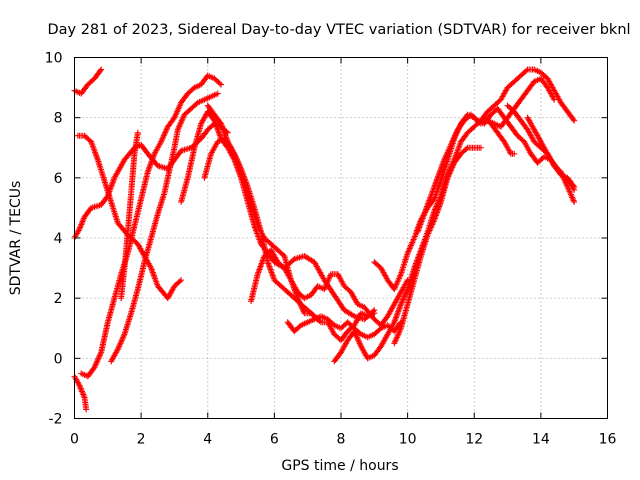  I want to click on x-axis-label: GPS time / hours, so click(339, 466).